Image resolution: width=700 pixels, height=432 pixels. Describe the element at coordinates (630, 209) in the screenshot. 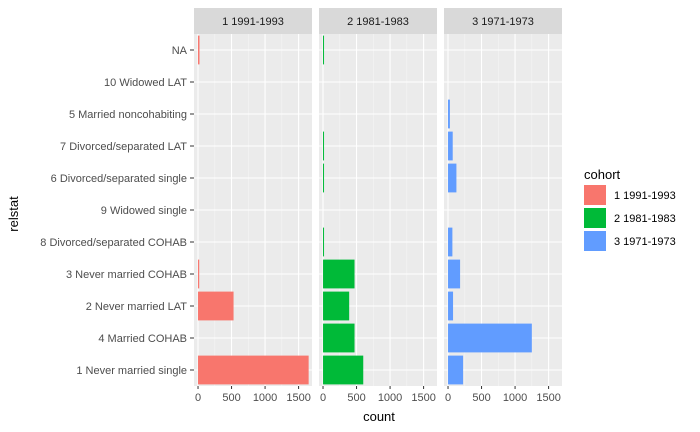

I see `legend: cohort 1 1991-1993 2 1981-1983 3 1971-1973` at that location.